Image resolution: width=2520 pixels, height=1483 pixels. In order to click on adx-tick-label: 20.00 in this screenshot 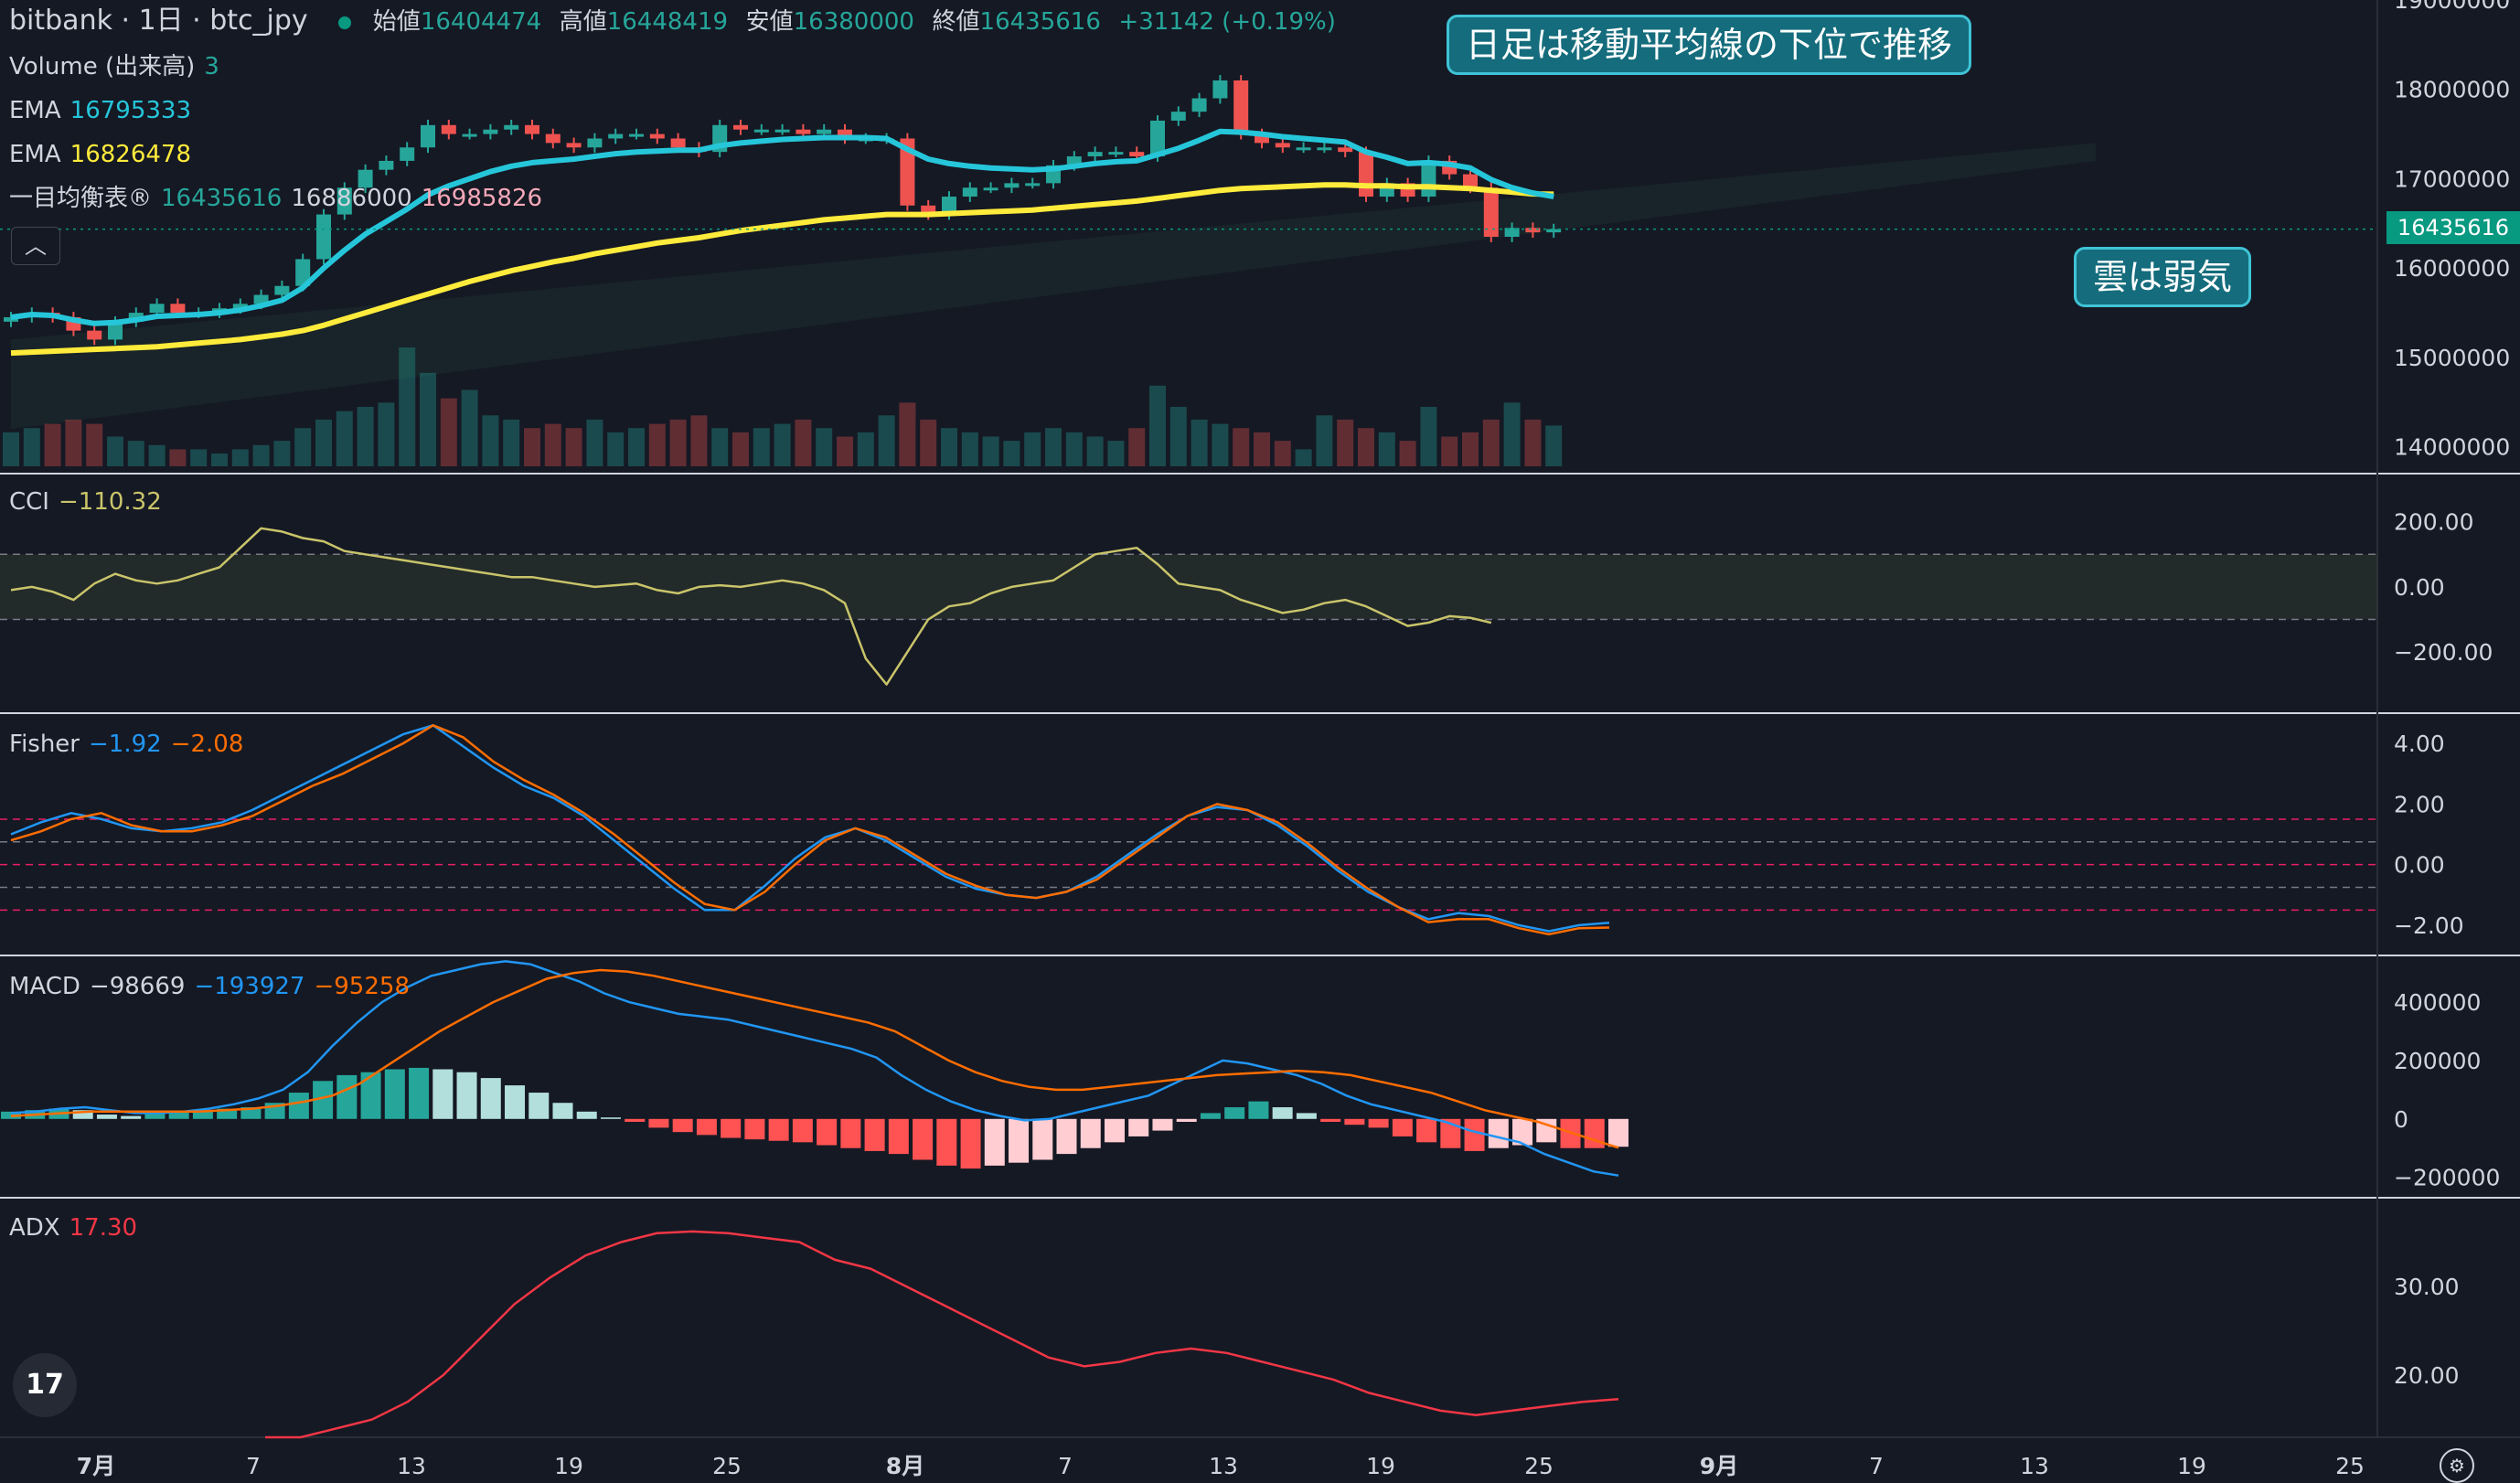, I will do `click(2427, 1375)`.